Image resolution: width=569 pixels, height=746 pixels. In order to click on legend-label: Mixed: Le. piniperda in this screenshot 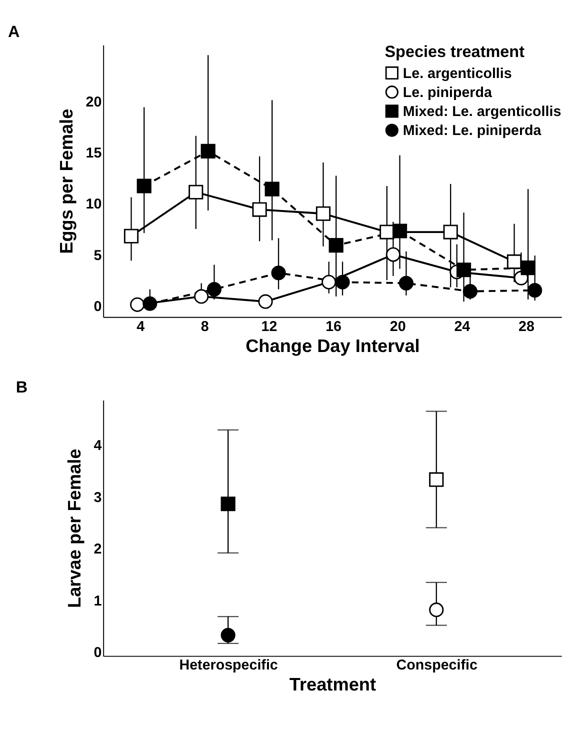, I will do `click(472, 131)`.